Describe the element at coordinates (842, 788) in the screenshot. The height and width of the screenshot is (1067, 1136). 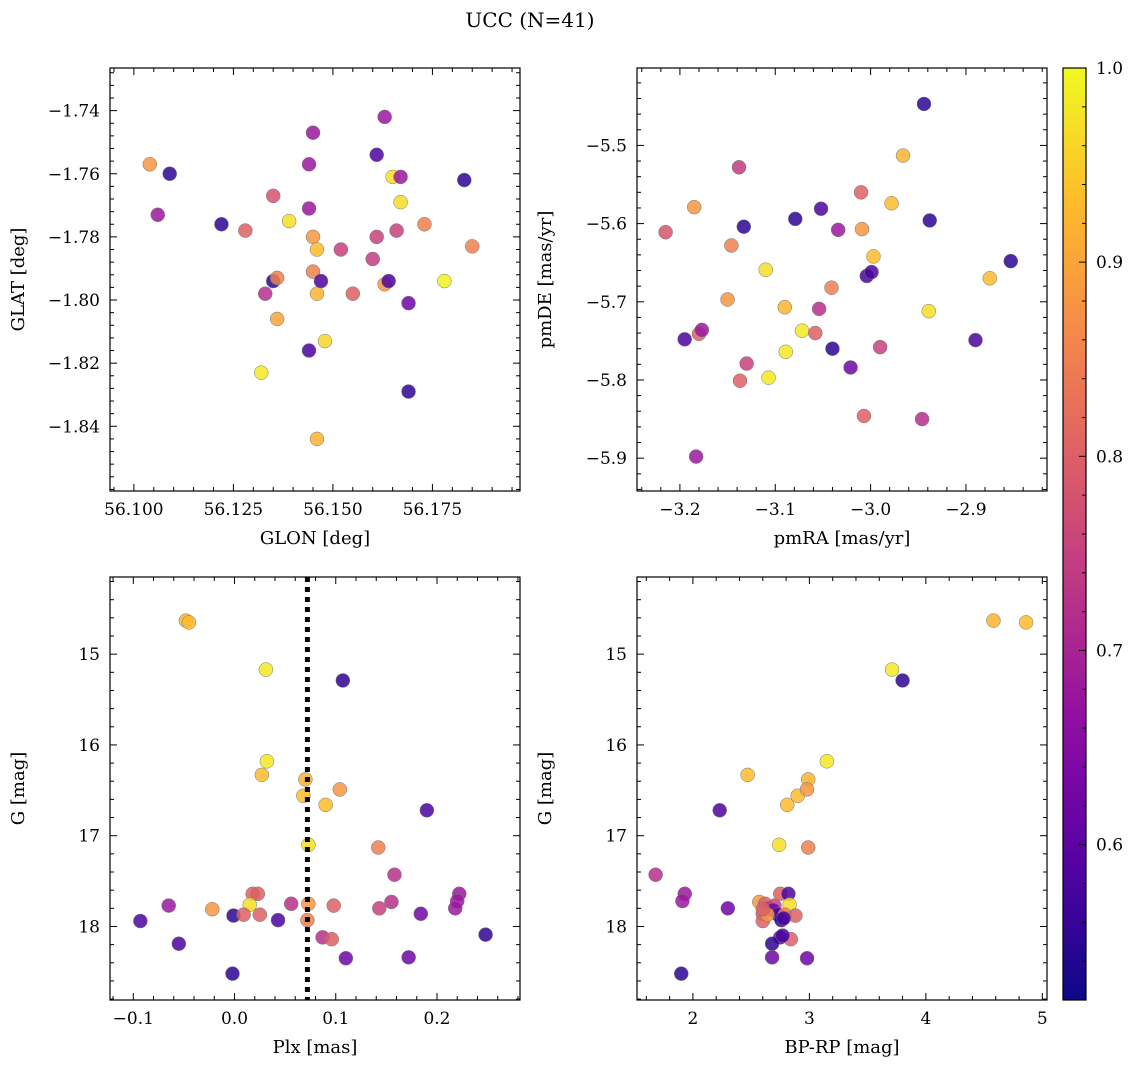
I see `axes-frame` at that location.